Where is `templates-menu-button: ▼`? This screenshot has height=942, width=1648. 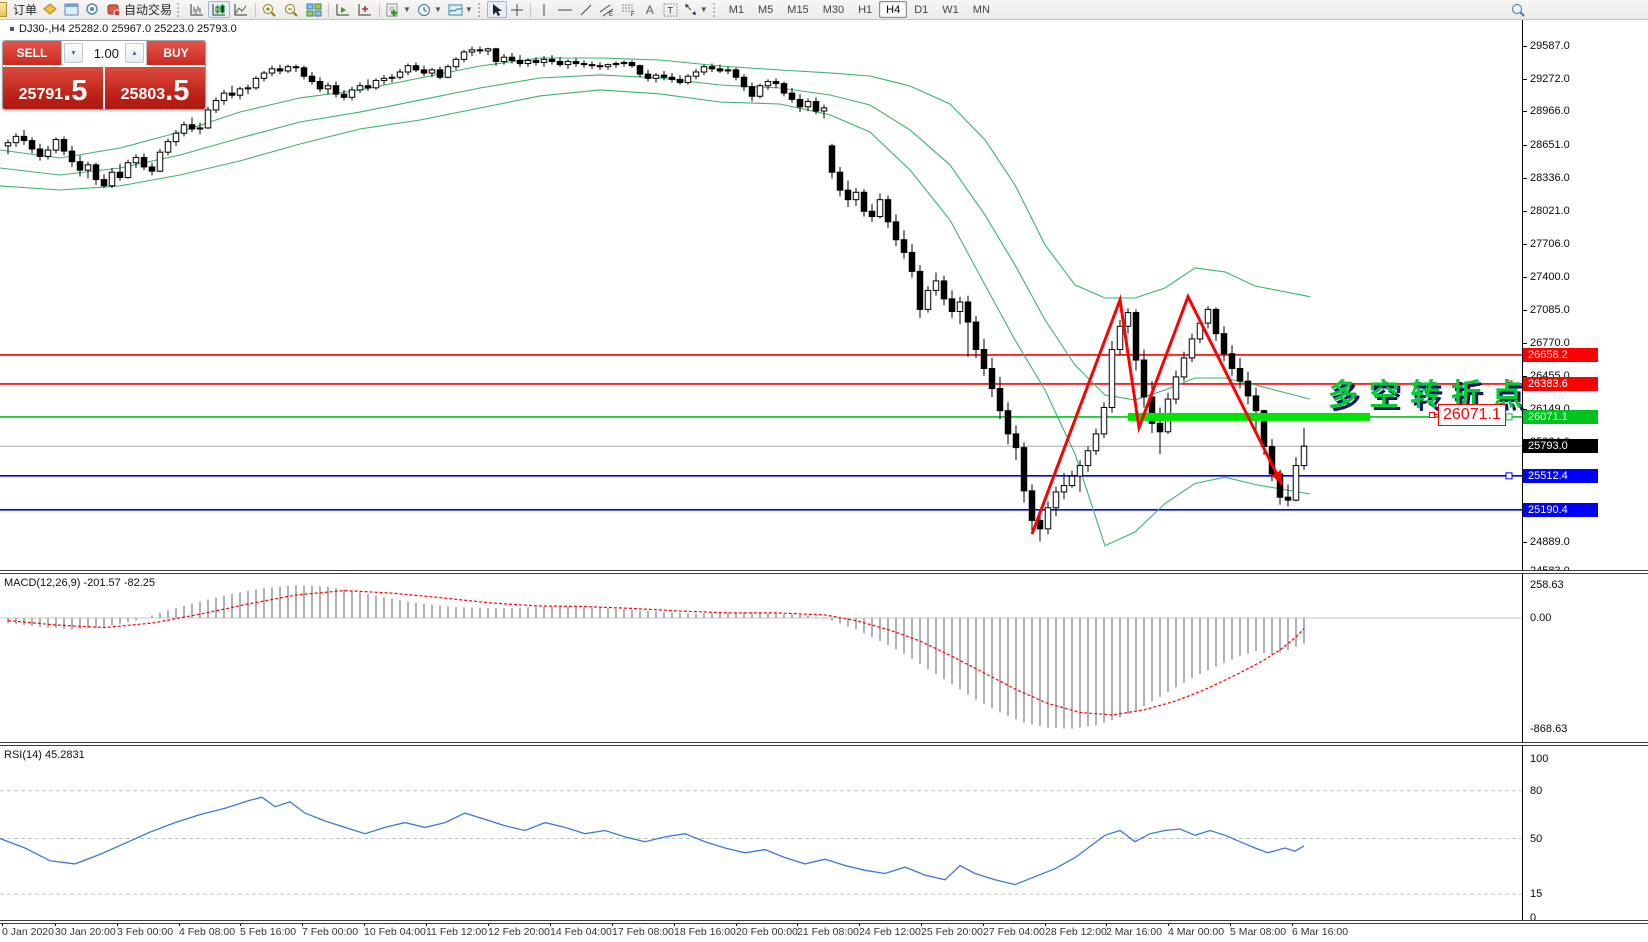 templates-menu-button: ▼ is located at coordinates (460, 9).